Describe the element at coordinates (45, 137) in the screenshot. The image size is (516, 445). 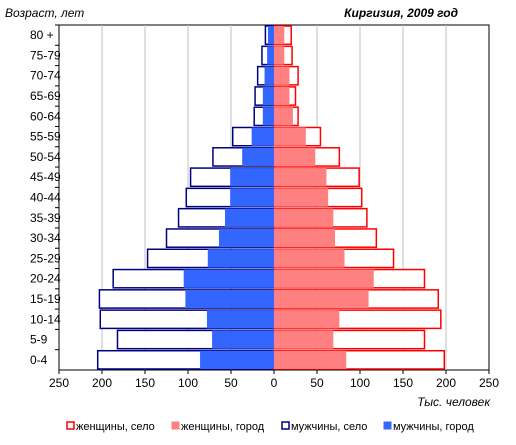
I see `age-group-label: 55-59` at that location.